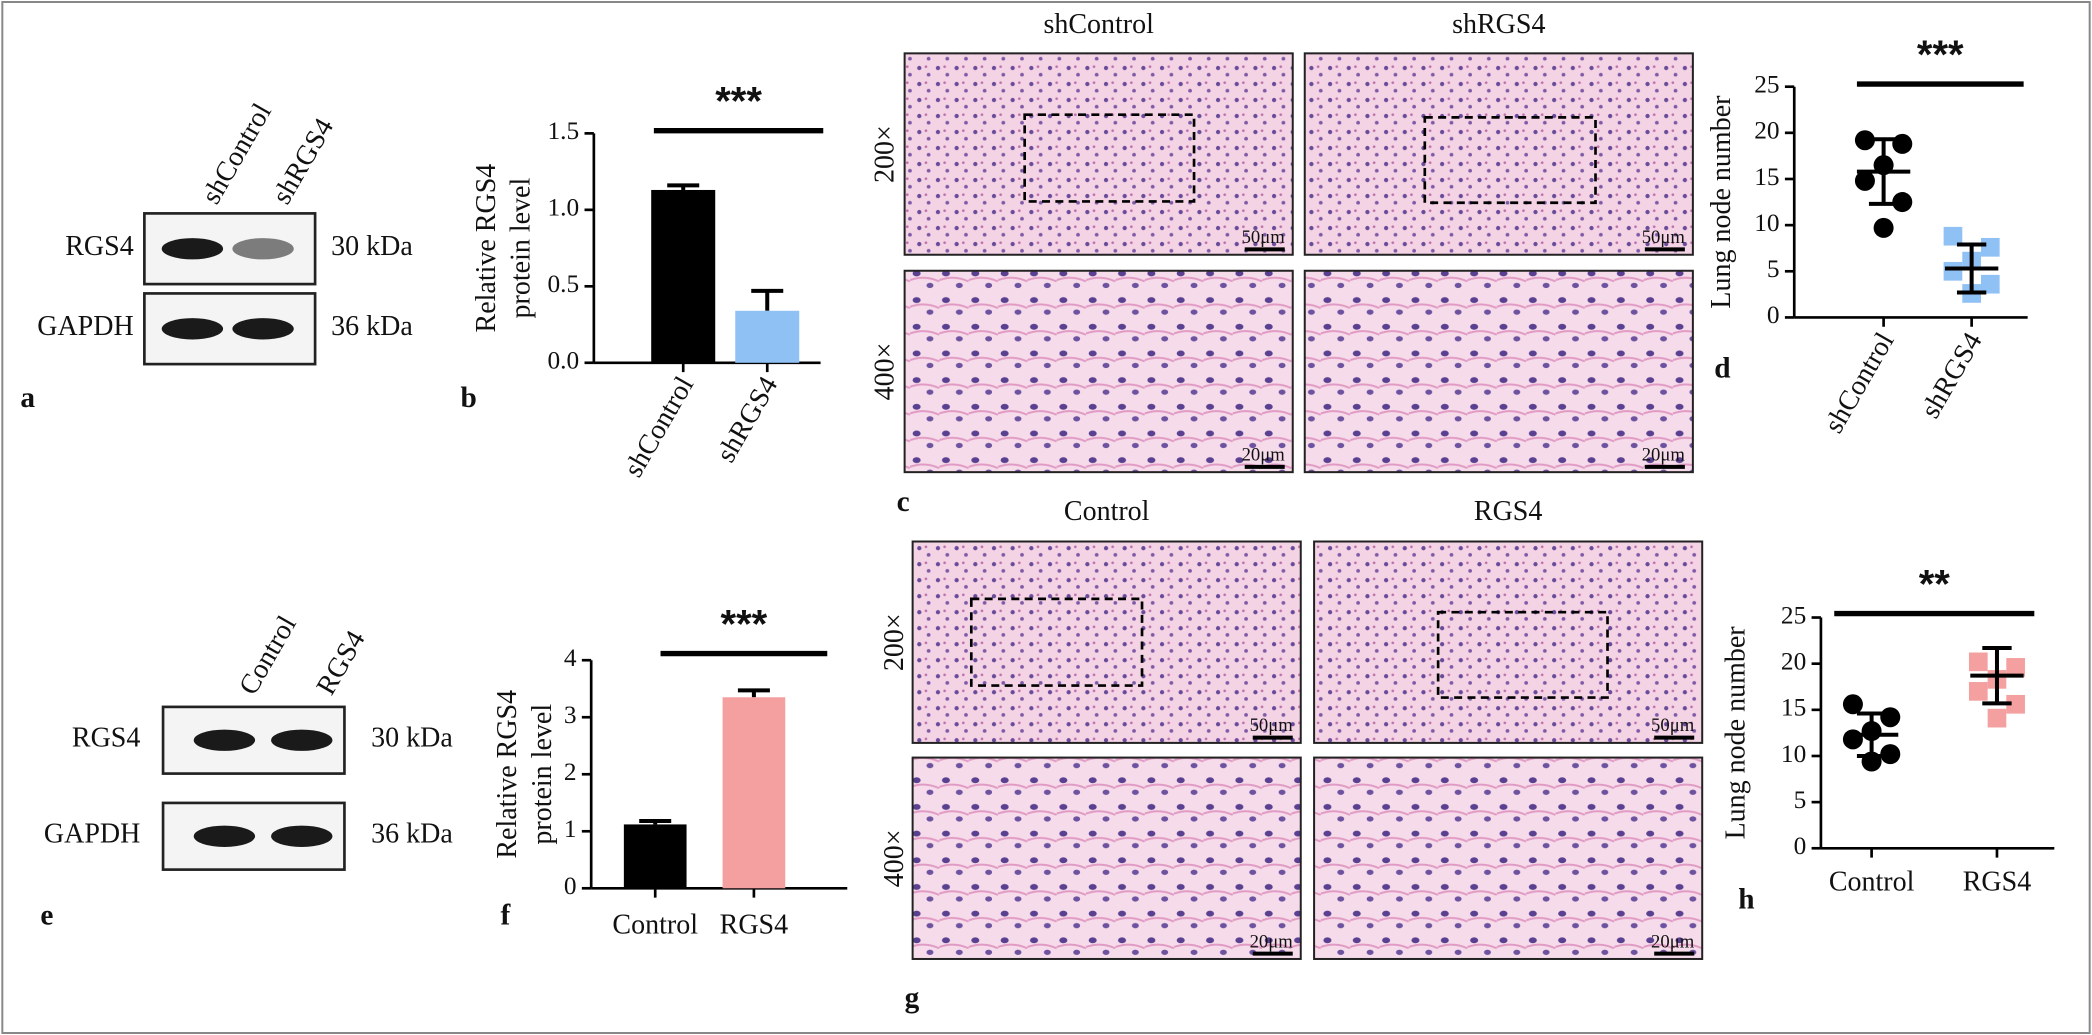  What do you see at coordinates (564, 361) in the screenshot?
I see `y-tick-label: 0.0` at bounding box center [564, 361].